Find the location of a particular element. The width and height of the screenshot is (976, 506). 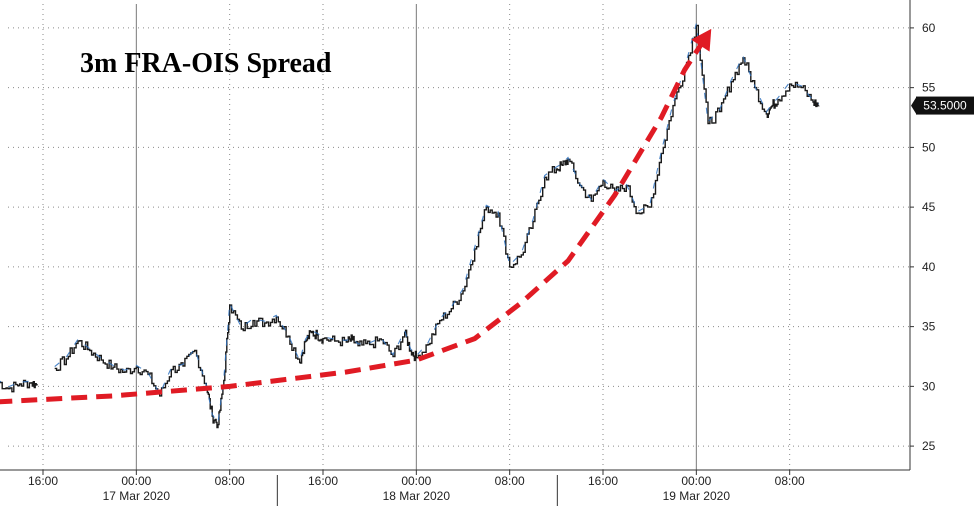

y-tick-label: 25 is located at coordinates (929, 446).